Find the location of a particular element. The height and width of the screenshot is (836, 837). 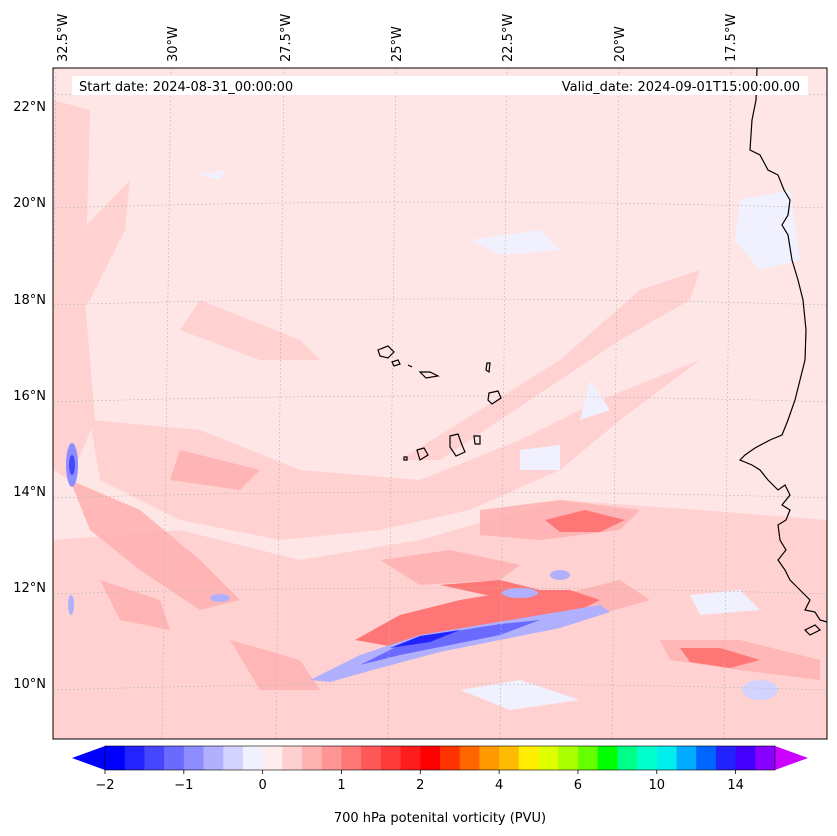

island-fogo is located at coordinates (422, 454).